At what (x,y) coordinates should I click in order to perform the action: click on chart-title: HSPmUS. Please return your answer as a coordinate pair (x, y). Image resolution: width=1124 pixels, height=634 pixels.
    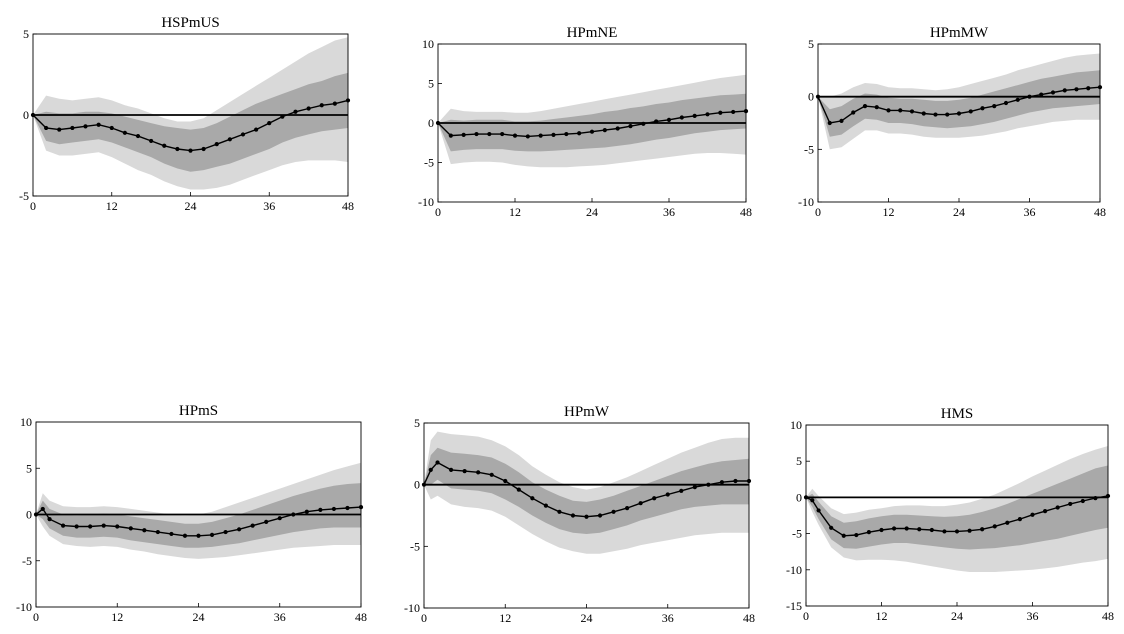
    Looking at the image, I should click on (190, 23).